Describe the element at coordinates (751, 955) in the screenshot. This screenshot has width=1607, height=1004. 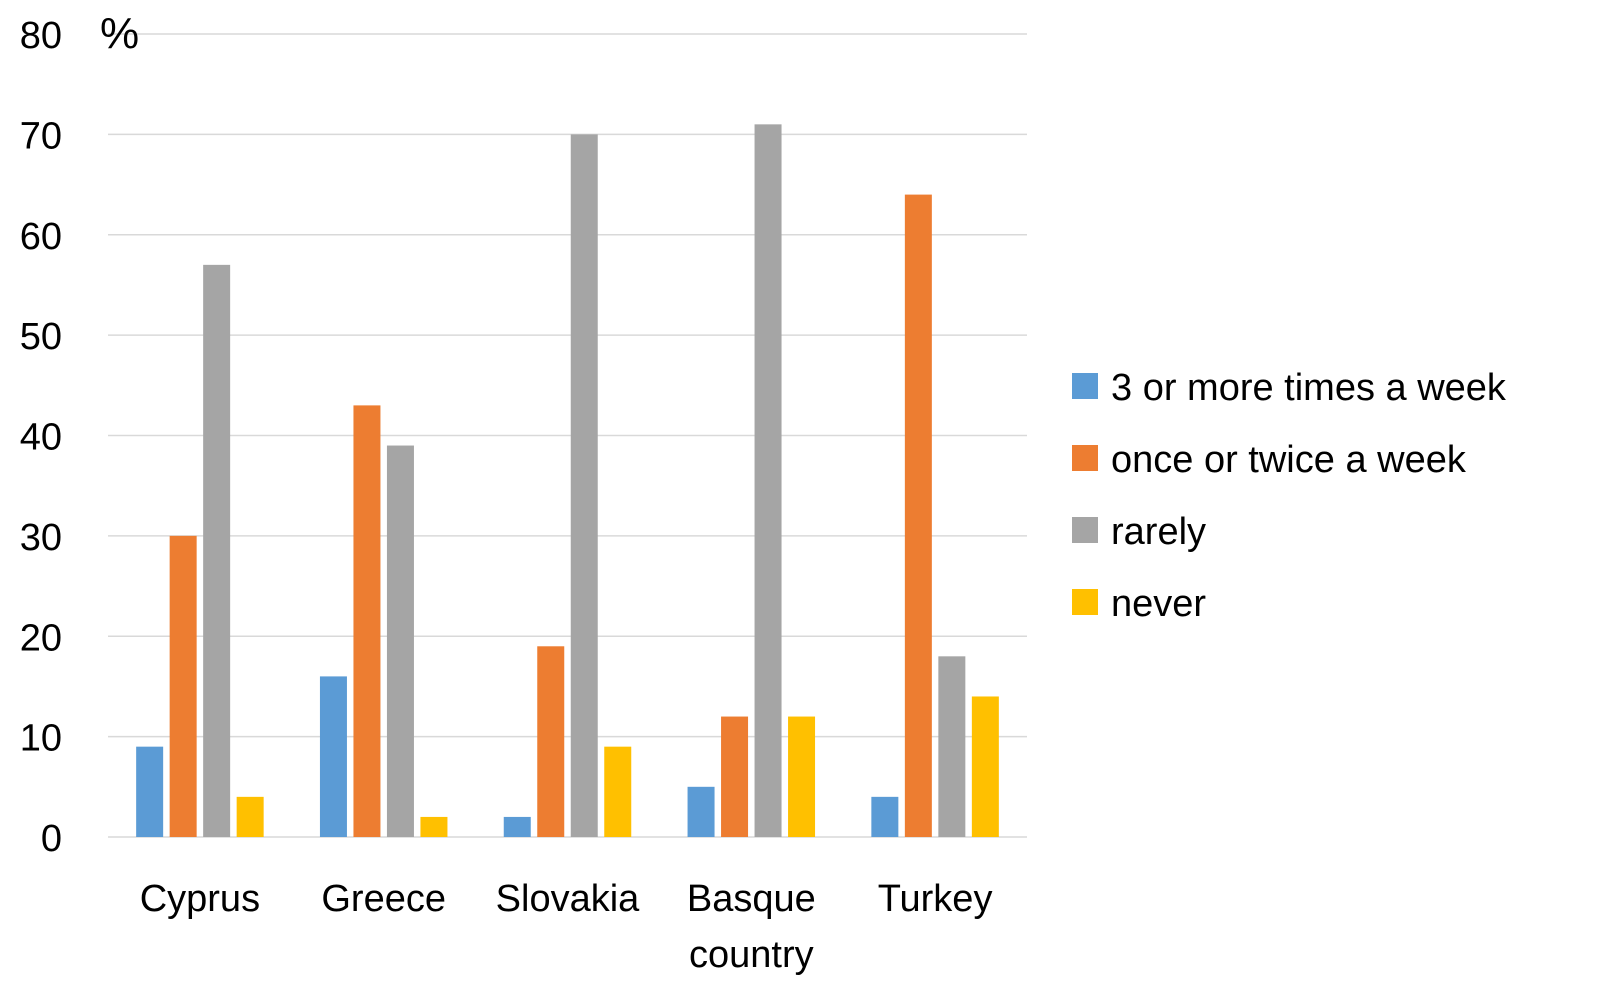
I see `x-category-label: country` at that location.